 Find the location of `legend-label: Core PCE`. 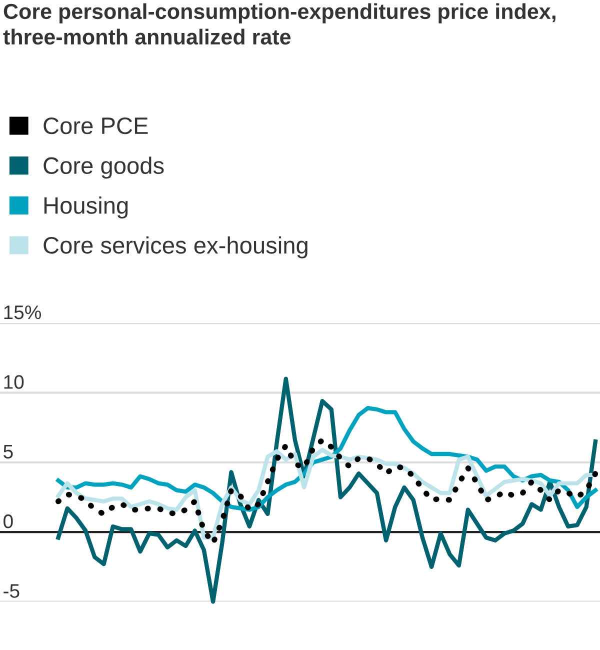

legend-label: Core PCE is located at coordinates (96, 125).